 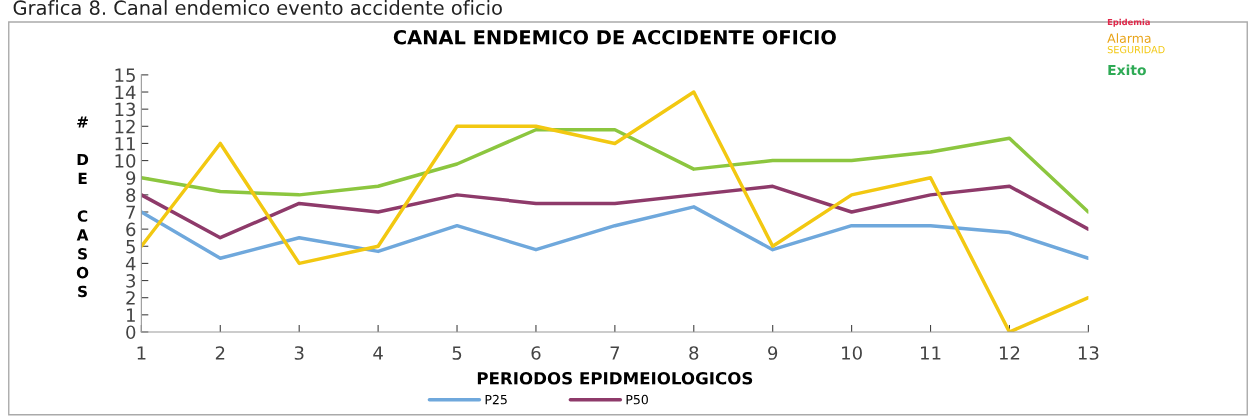 What do you see at coordinates (1129, 38) in the screenshot?
I see `text: Alarma` at bounding box center [1129, 38].